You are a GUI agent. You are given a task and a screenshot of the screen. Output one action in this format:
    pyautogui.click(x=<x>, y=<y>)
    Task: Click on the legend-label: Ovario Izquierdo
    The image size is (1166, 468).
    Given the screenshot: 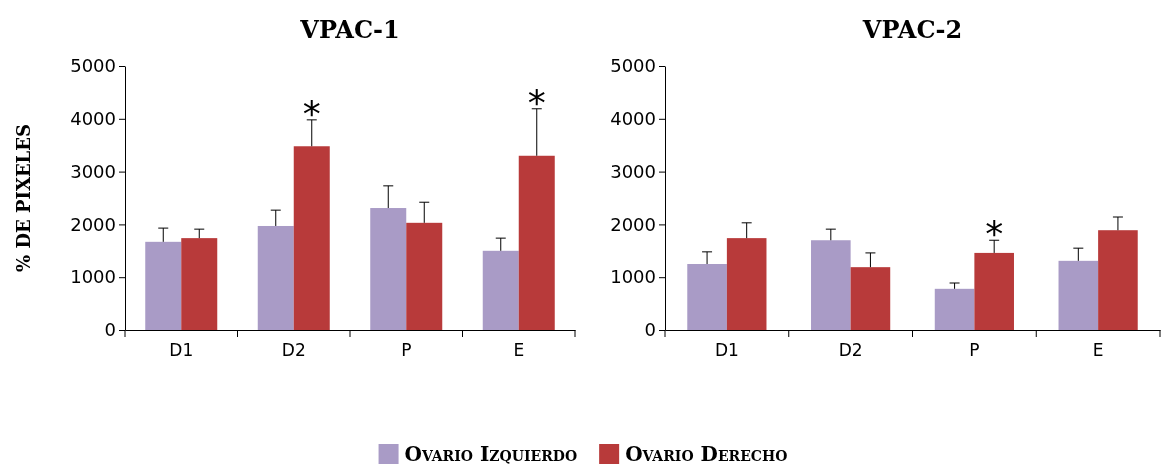 What is the action you would take?
    pyautogui.click(x=491, y=454)
    